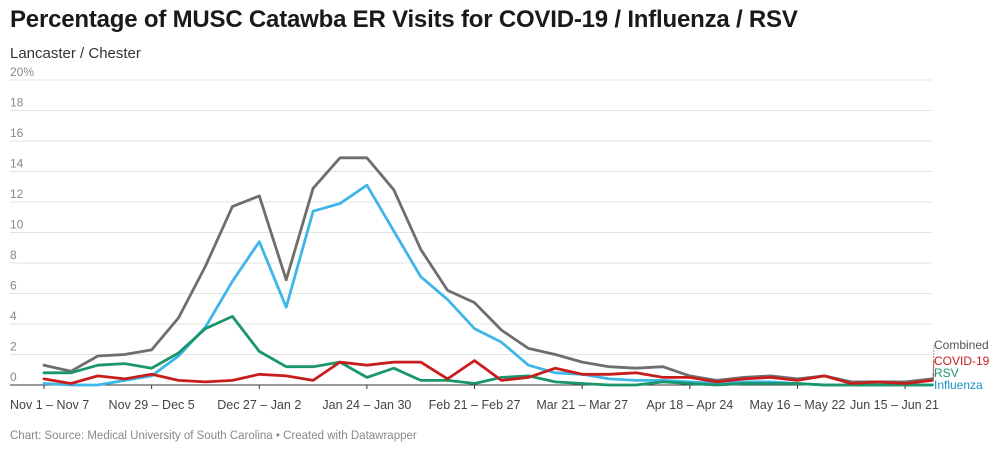 This screenshot has height=455, width=1000. Describe the element at coordinates (17, 103) in the screenshot. I see `y-tick-label: 18` at that location.